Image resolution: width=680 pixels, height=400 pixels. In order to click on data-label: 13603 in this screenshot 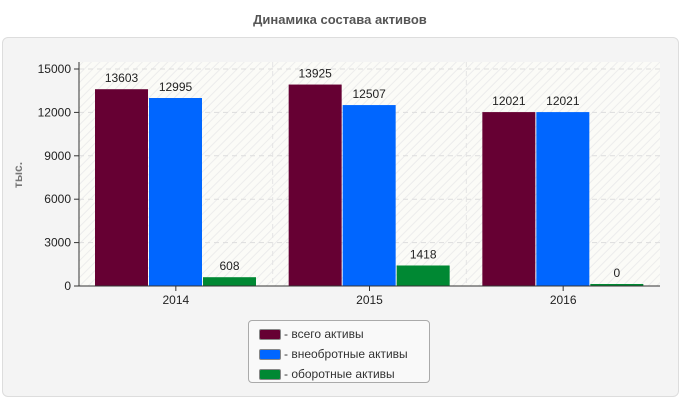, I will do `click(122, 78)`.